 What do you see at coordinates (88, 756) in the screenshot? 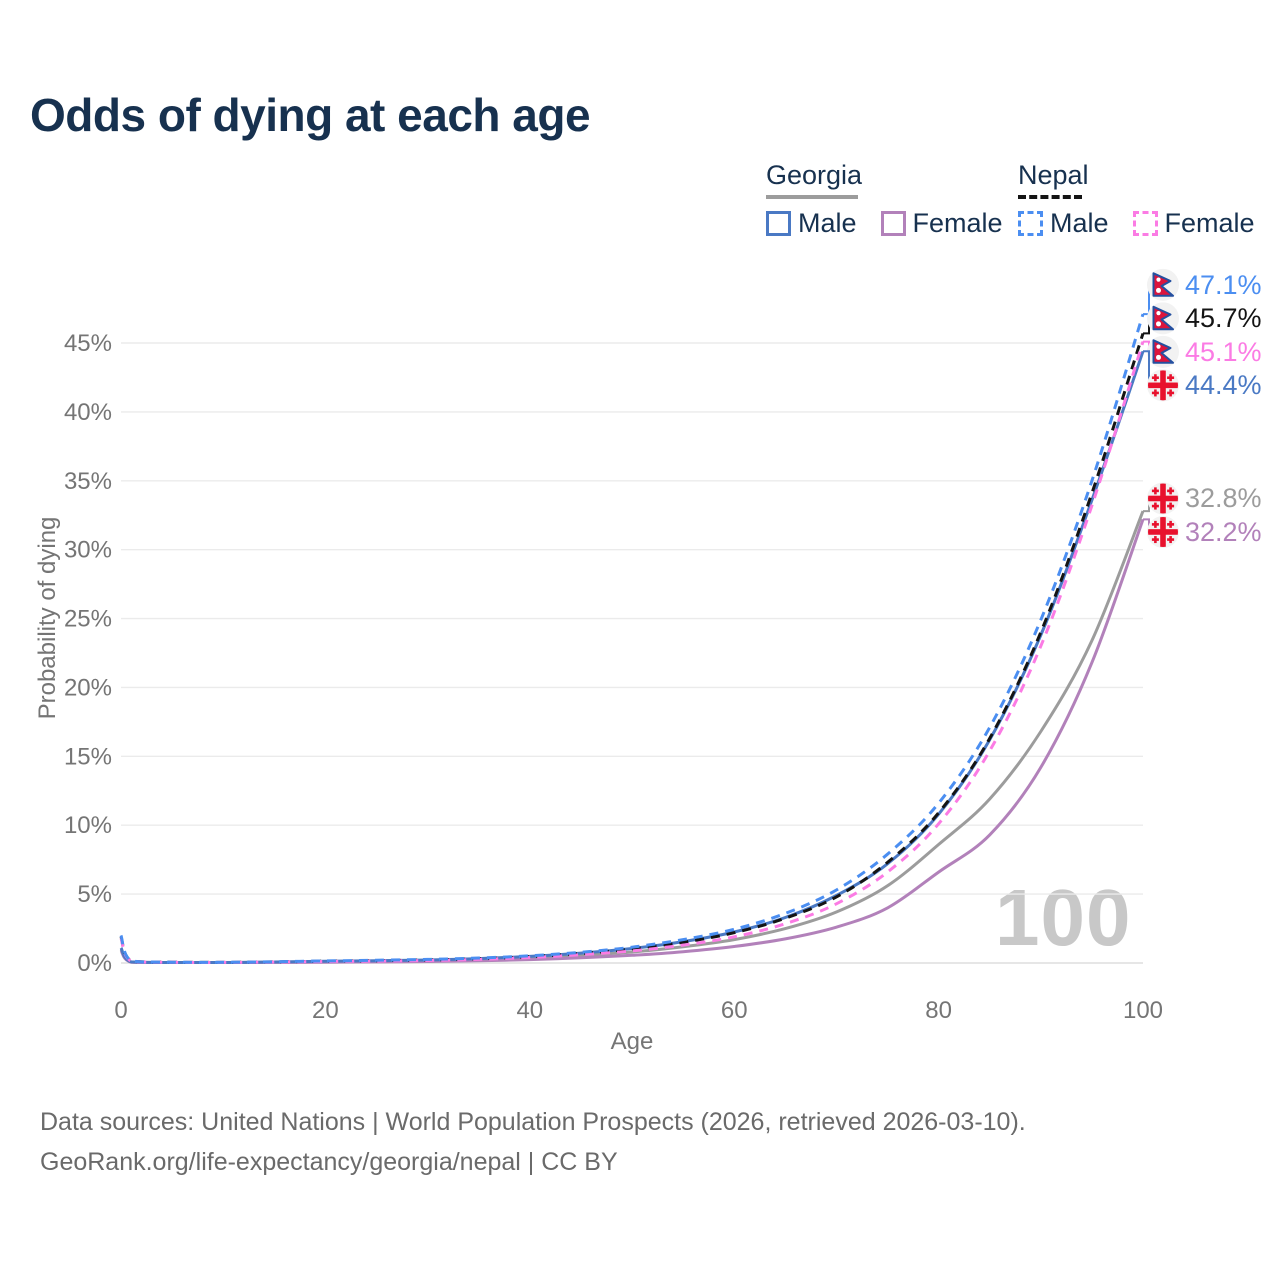
I see `y-tick-label: 15%` at bounding box center [88, 756].